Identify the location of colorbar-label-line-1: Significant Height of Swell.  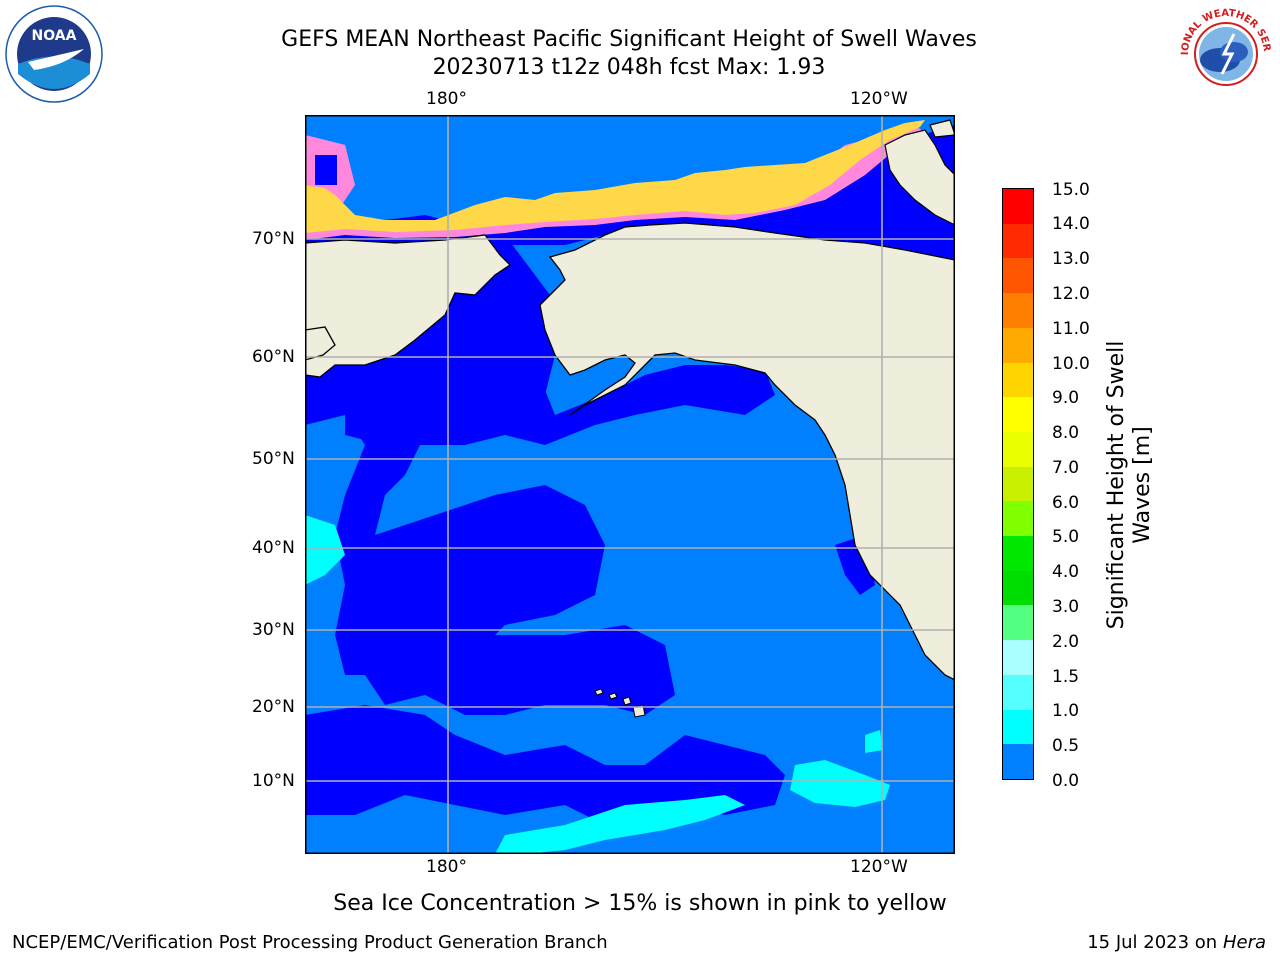
(1116, 485).